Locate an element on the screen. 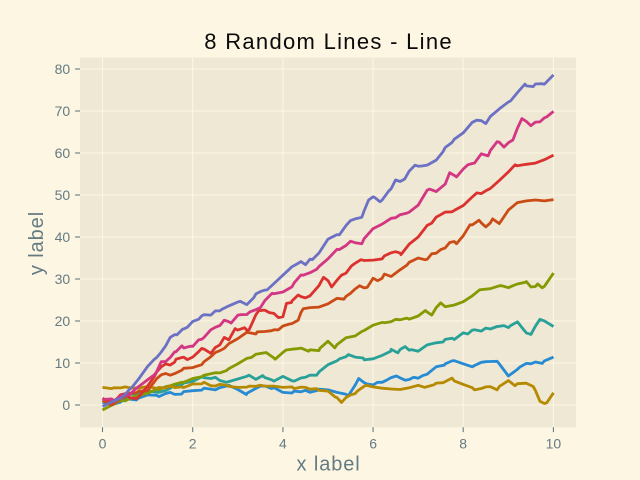 Image resolution: width=640 pixels, height=480 pixels. svg-text: 80 is located at coordinates (63, 69).